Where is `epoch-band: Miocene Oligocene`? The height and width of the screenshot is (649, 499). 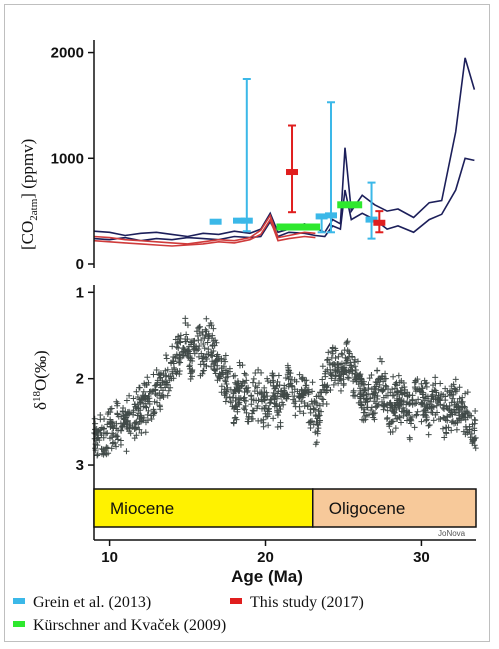
epoch-band: Miocene Oligocene is located at coordinates (285, 508).